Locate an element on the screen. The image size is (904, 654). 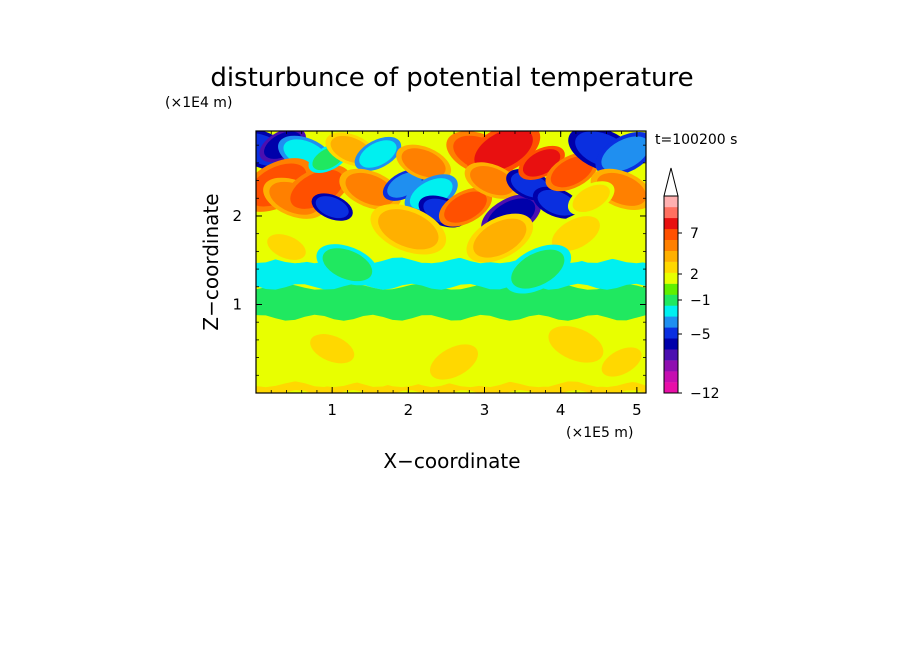
x-tick-label: 2 is located at coordinates (409, 410).